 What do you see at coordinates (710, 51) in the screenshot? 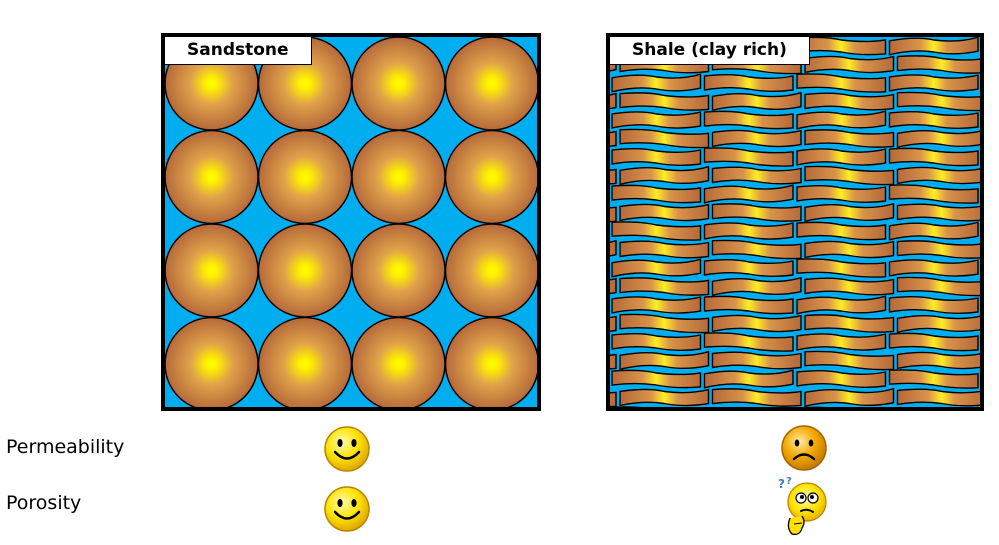
I see `shale-title: Shale (clay rich)` at bounding box center [710, 51].